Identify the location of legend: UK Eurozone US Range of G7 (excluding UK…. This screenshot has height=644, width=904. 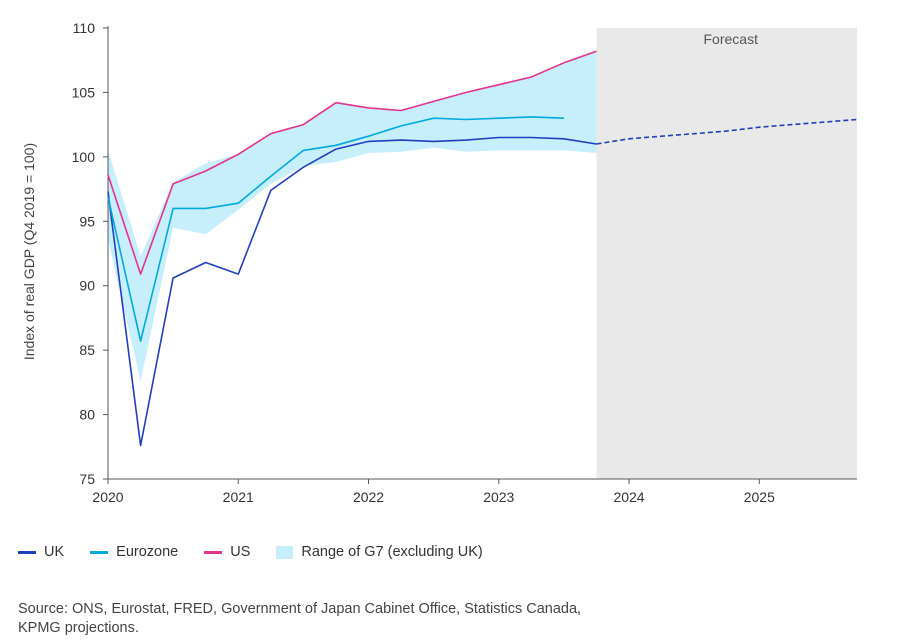
(263, 552).